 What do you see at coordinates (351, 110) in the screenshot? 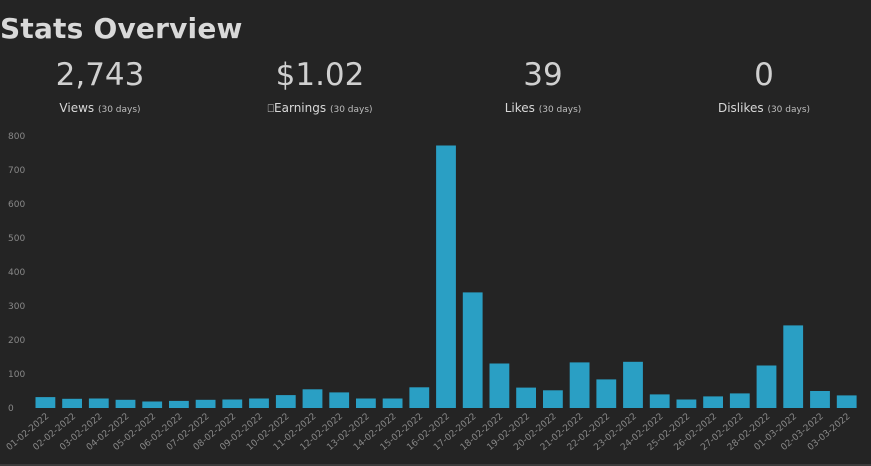
I see `earnings-period: (30 days)` at bounding box center [351, 110].